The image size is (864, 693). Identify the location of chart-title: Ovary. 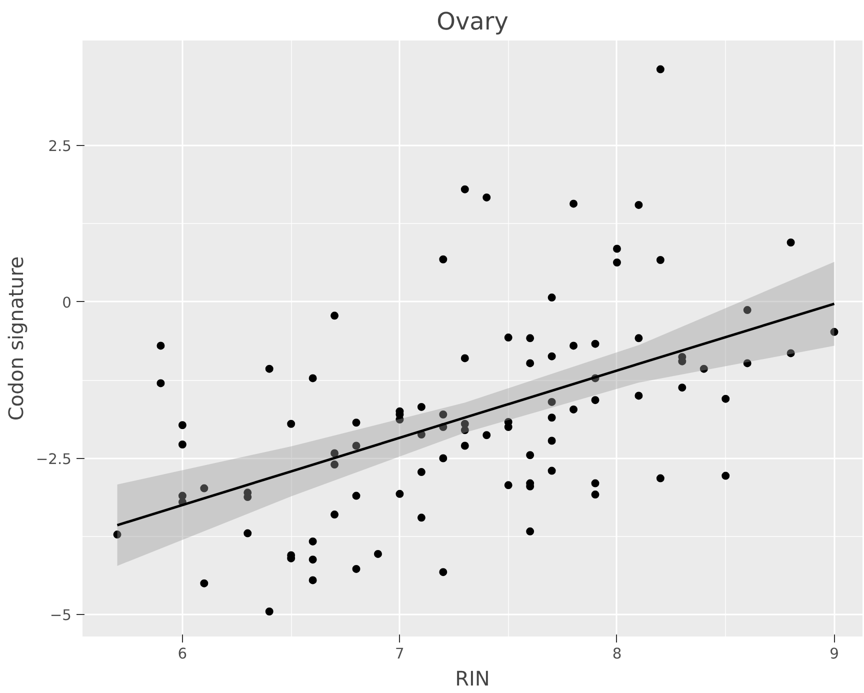
(472, 22).